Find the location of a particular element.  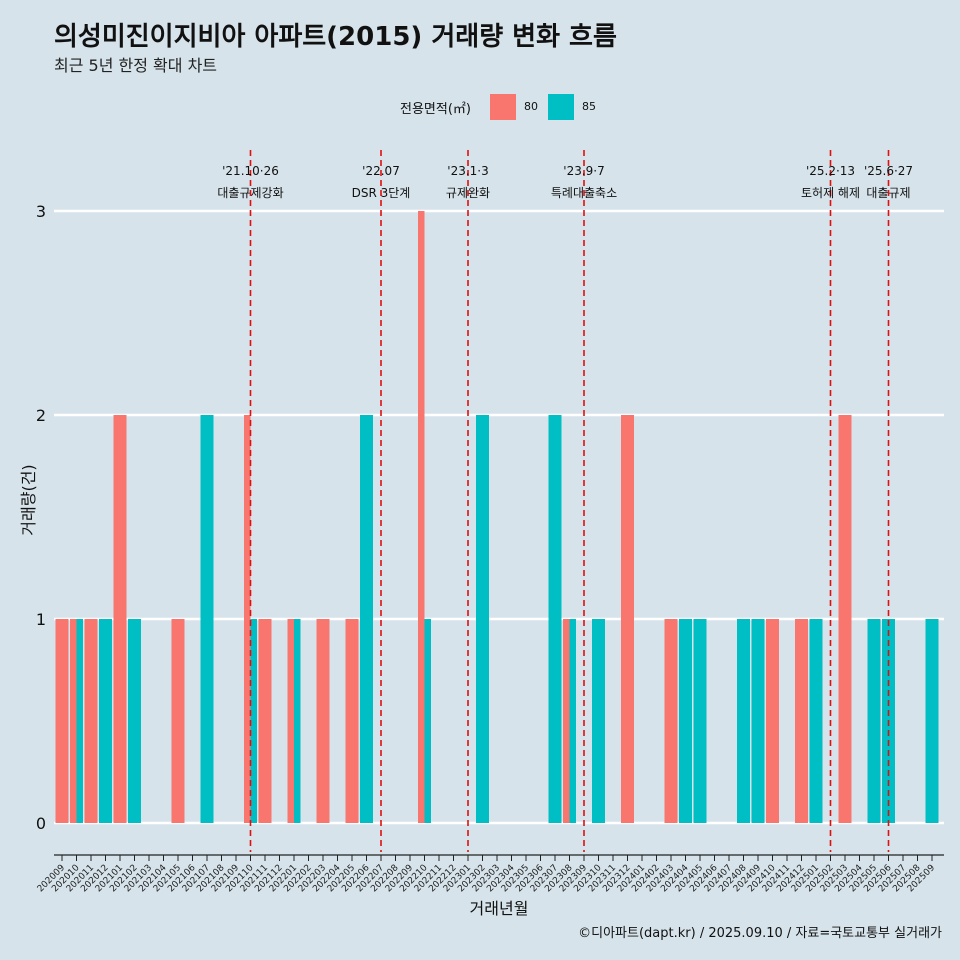

event-label: 대출규제강화 is located at coordinates (250, 193).